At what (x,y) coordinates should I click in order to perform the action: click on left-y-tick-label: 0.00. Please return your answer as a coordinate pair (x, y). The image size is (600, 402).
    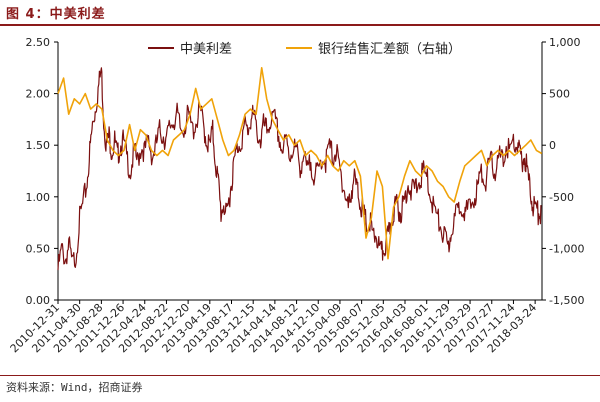
    Looking at the image, I should click on (38, 300).